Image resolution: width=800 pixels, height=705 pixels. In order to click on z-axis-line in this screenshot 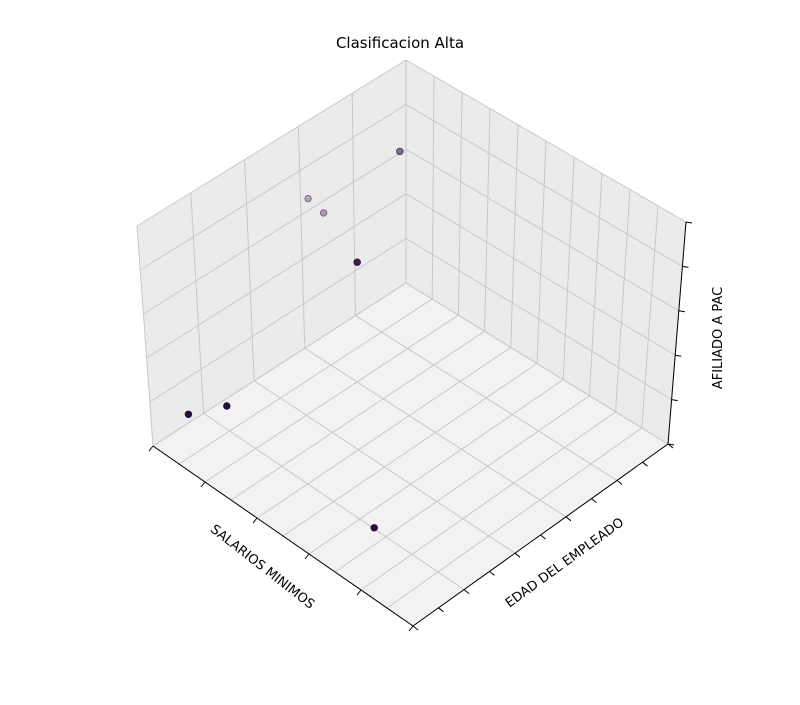, I will do `click(677, 333)`.